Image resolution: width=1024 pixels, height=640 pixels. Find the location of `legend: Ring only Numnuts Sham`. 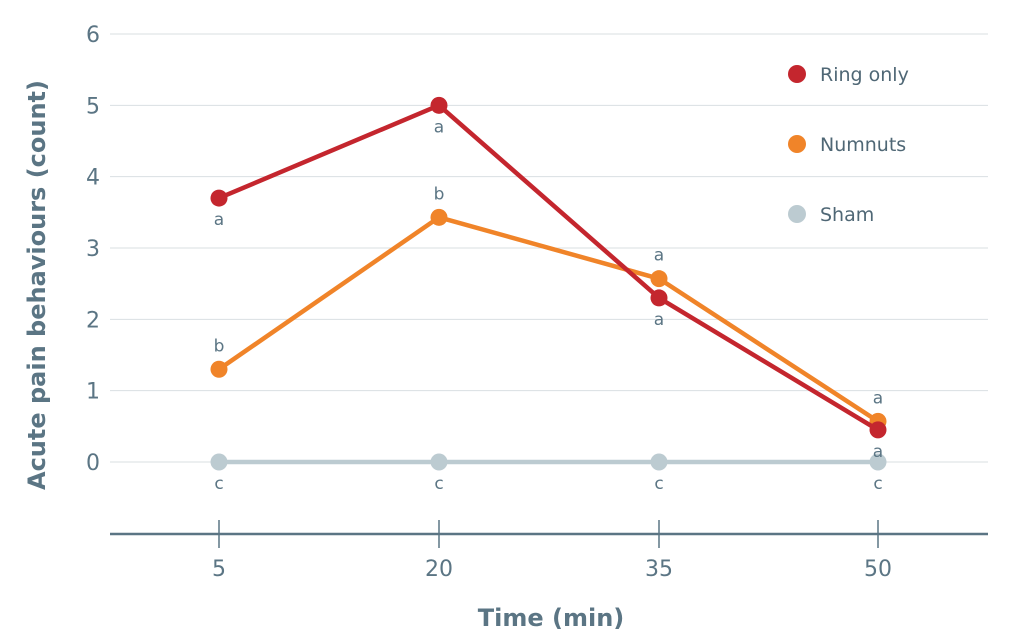

legend: Ring only Numnuts Sham is located at coordinates (848, 145).